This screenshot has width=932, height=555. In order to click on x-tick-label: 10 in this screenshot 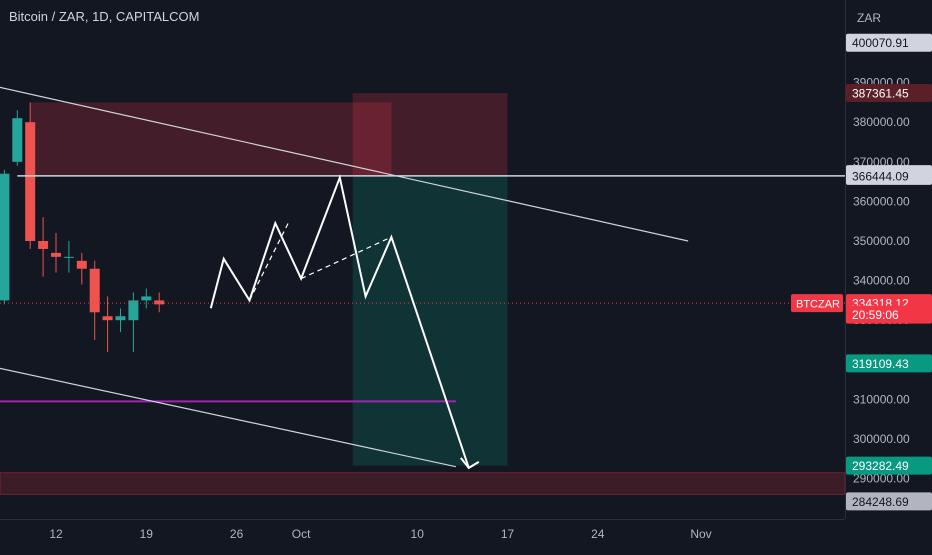, I will do `click(418, 534)`.